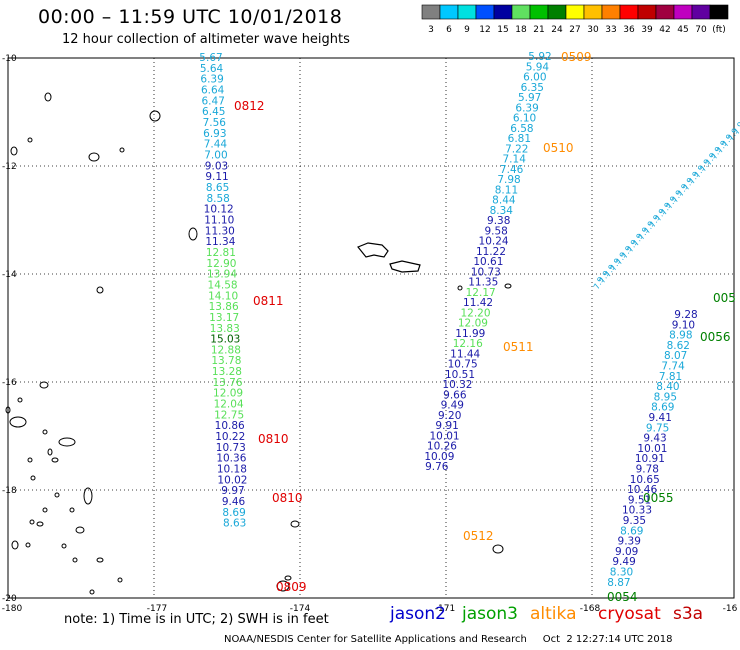 Image resolution: width=740 pixels, height=650 pixels. What do you see at coordinates (216, 145) in the screenshot?
I see `swh-value: 7.44` at bounding box center [216, 145].